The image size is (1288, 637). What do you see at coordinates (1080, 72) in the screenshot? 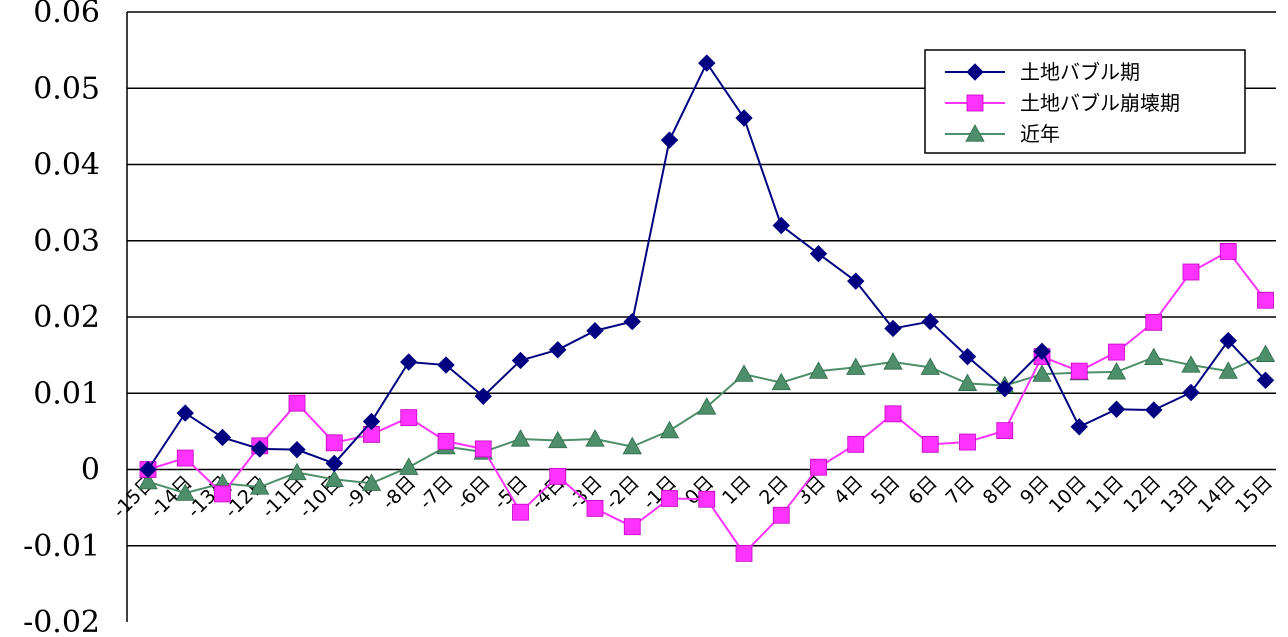
I see `legend-label: 土地バブル期` at bounding box center [1080, 72].